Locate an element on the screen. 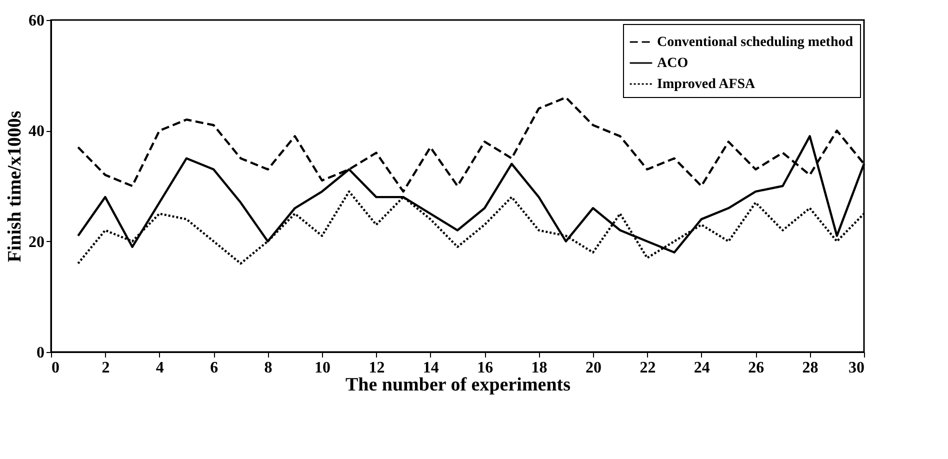  x-tick-label: 10 is located at coordinates (322, 368).